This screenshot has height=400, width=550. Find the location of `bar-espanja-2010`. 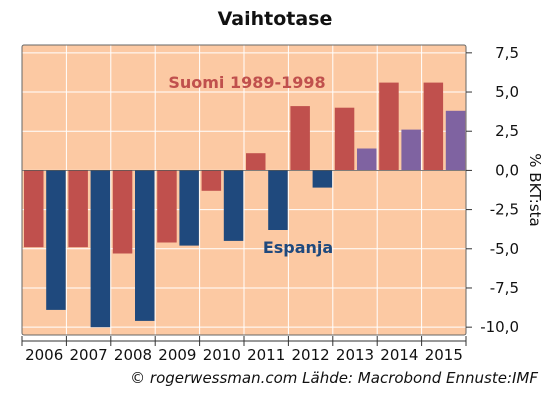

bar-espanja-2010 is located at coordinates (233, 205).